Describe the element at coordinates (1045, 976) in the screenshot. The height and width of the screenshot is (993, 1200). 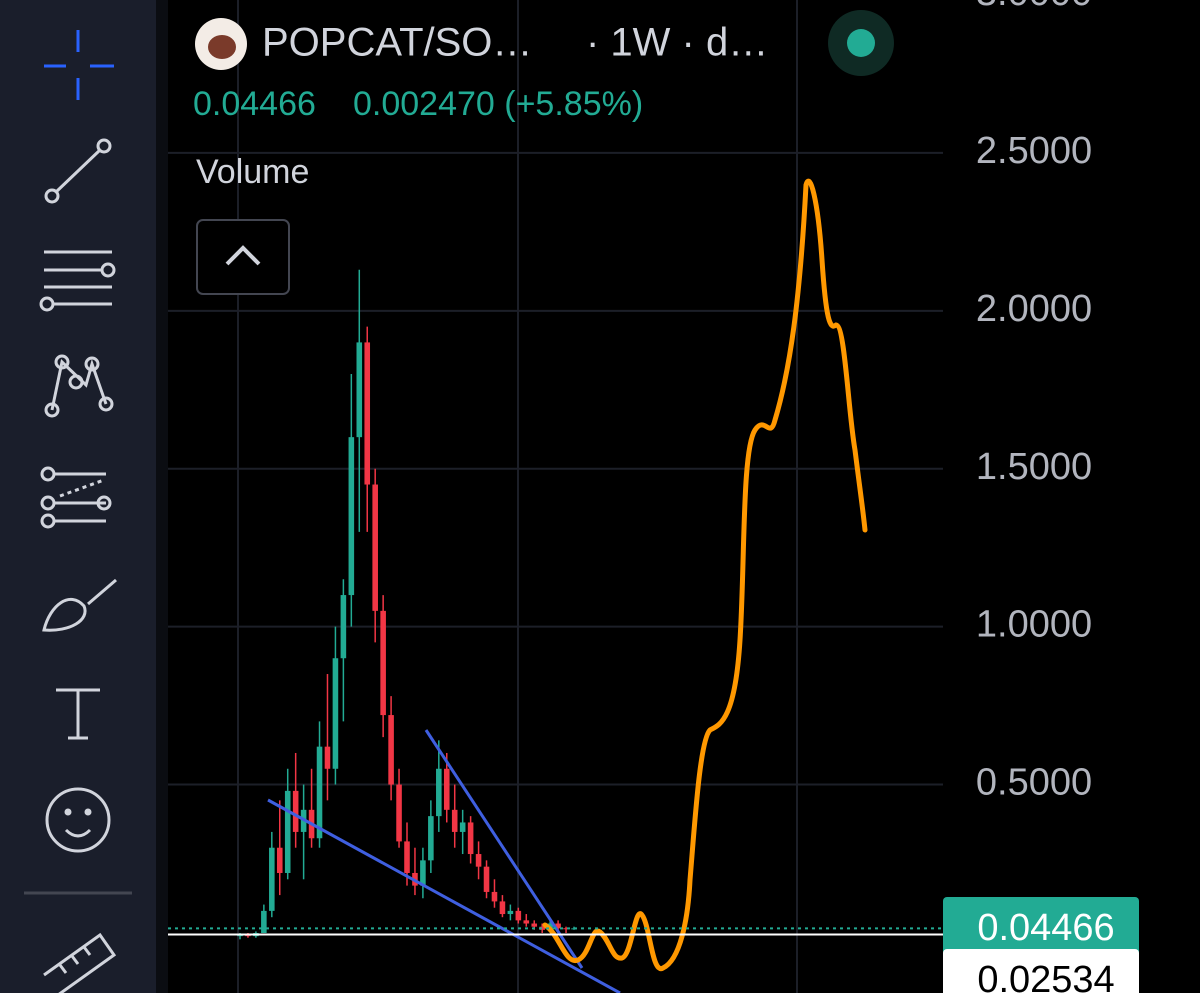
I see `price-tag-label: 0.02534` at that location.